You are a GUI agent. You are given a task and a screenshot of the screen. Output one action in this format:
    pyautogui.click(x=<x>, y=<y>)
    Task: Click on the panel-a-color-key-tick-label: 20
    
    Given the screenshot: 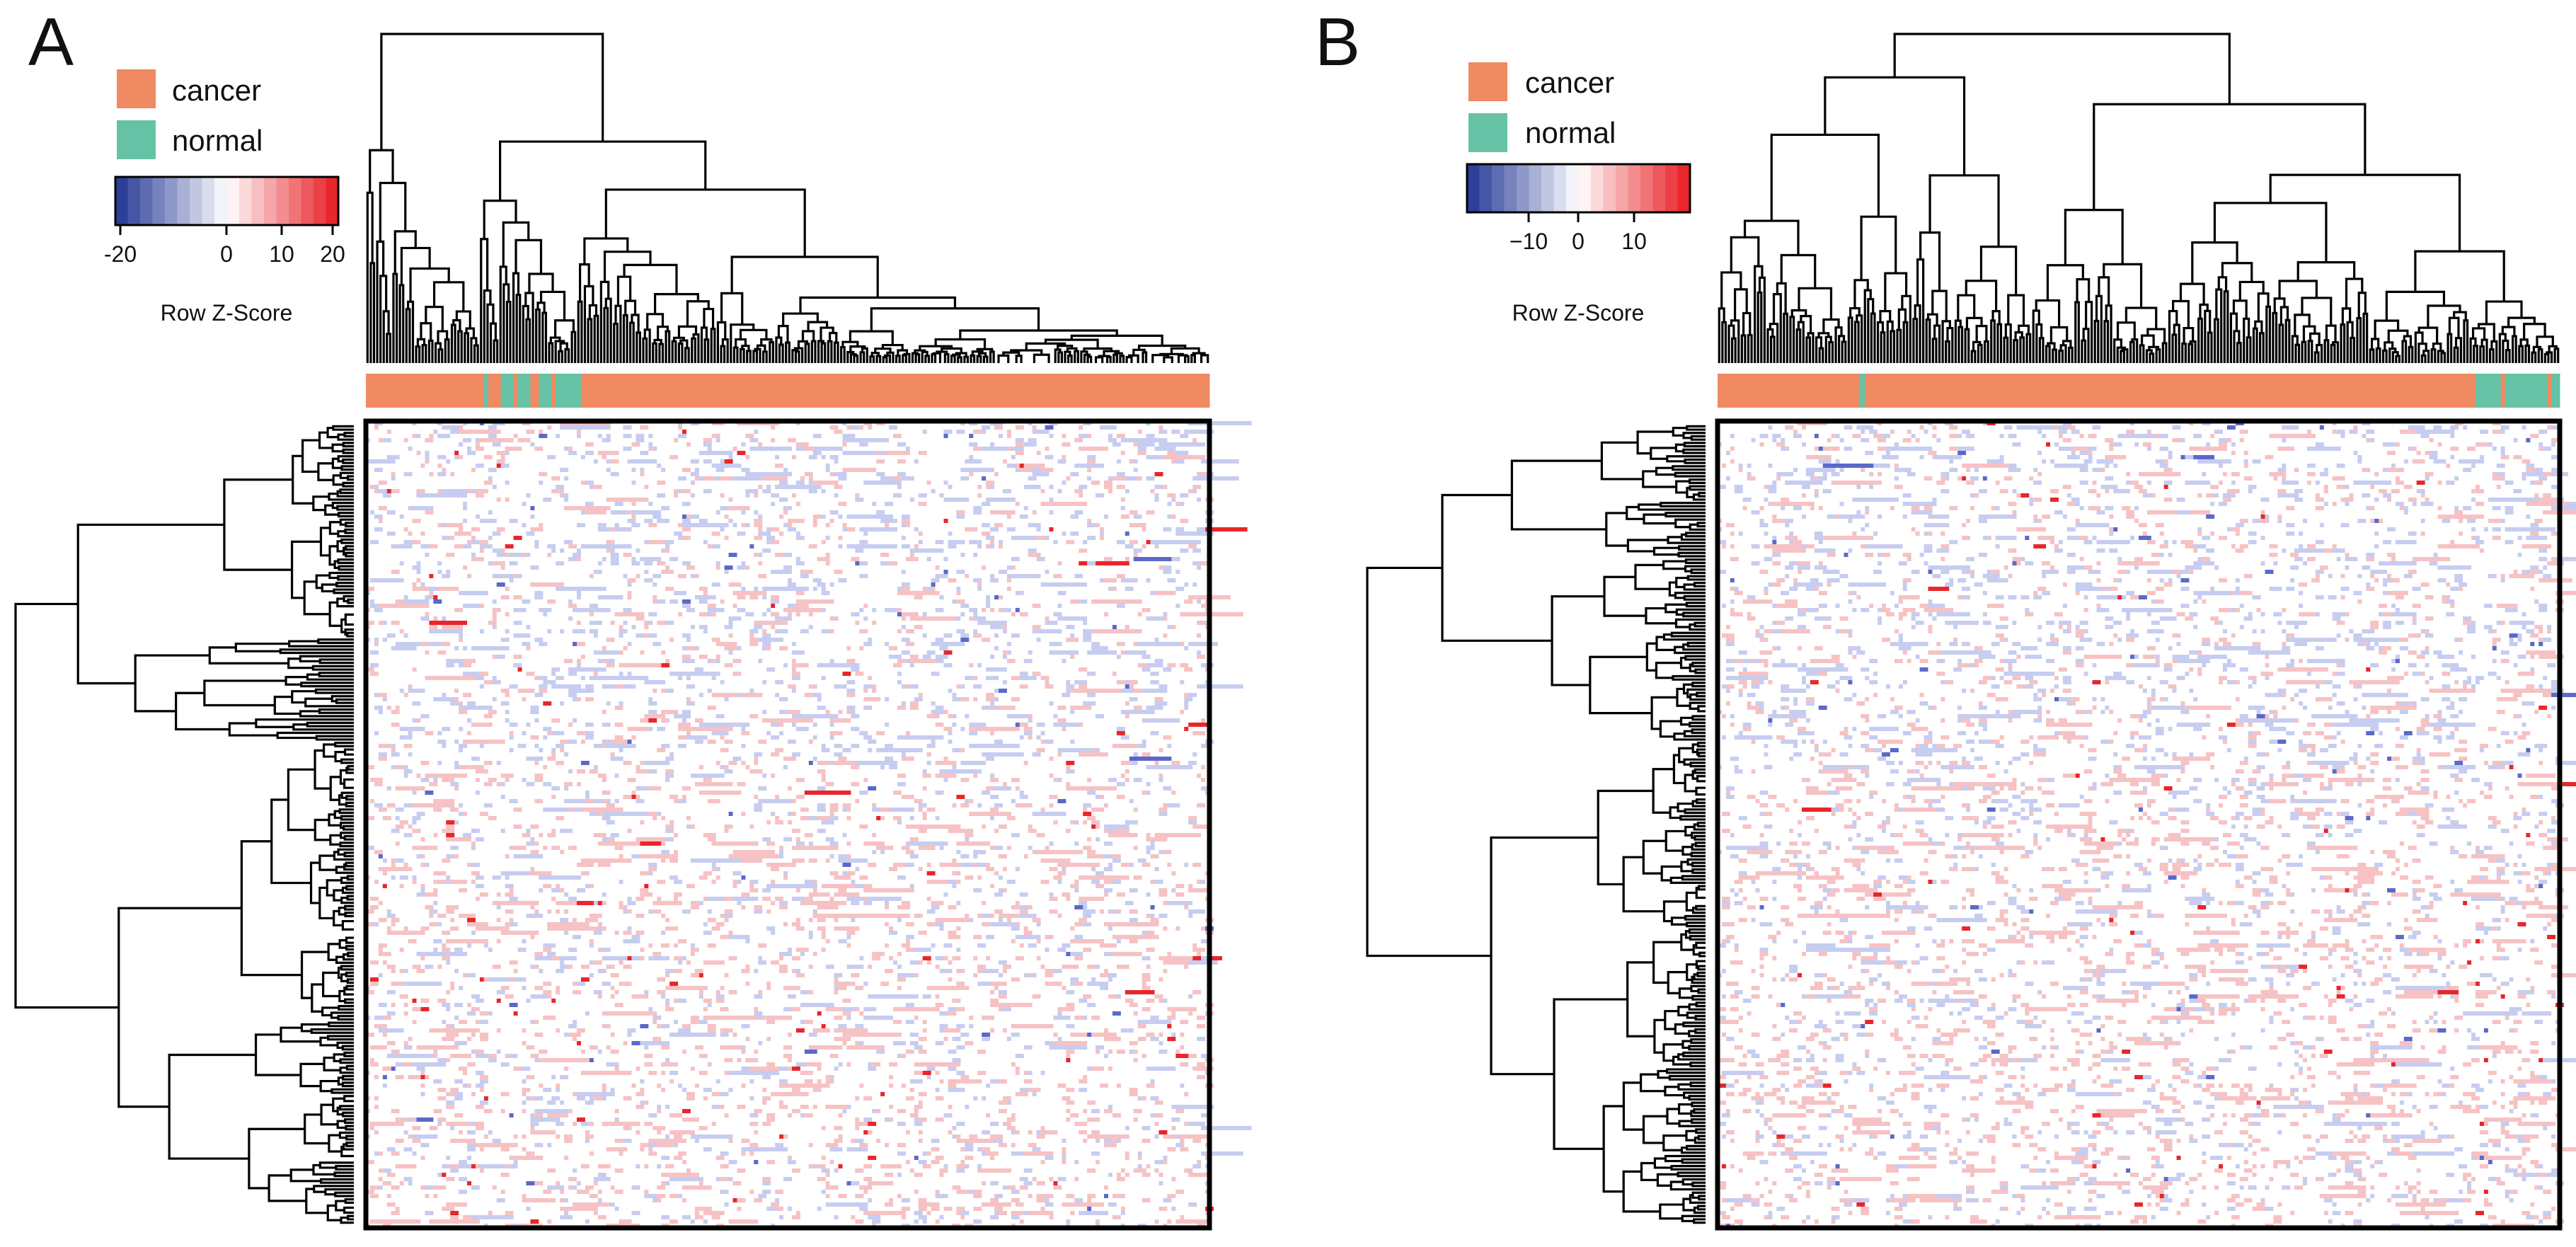 What is the action you would take?
    pyautogui.click(x=332, y=254)
    